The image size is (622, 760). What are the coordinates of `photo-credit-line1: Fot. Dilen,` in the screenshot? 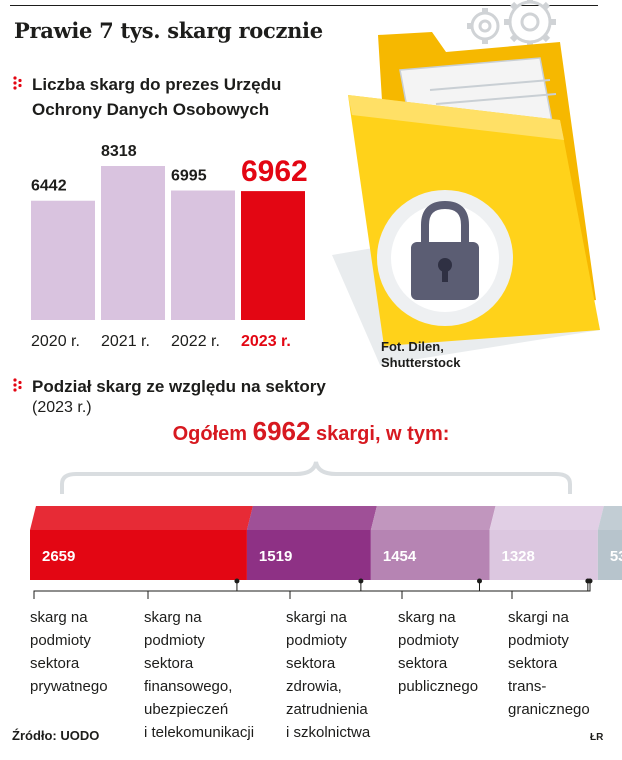 It's located at (412, 346).